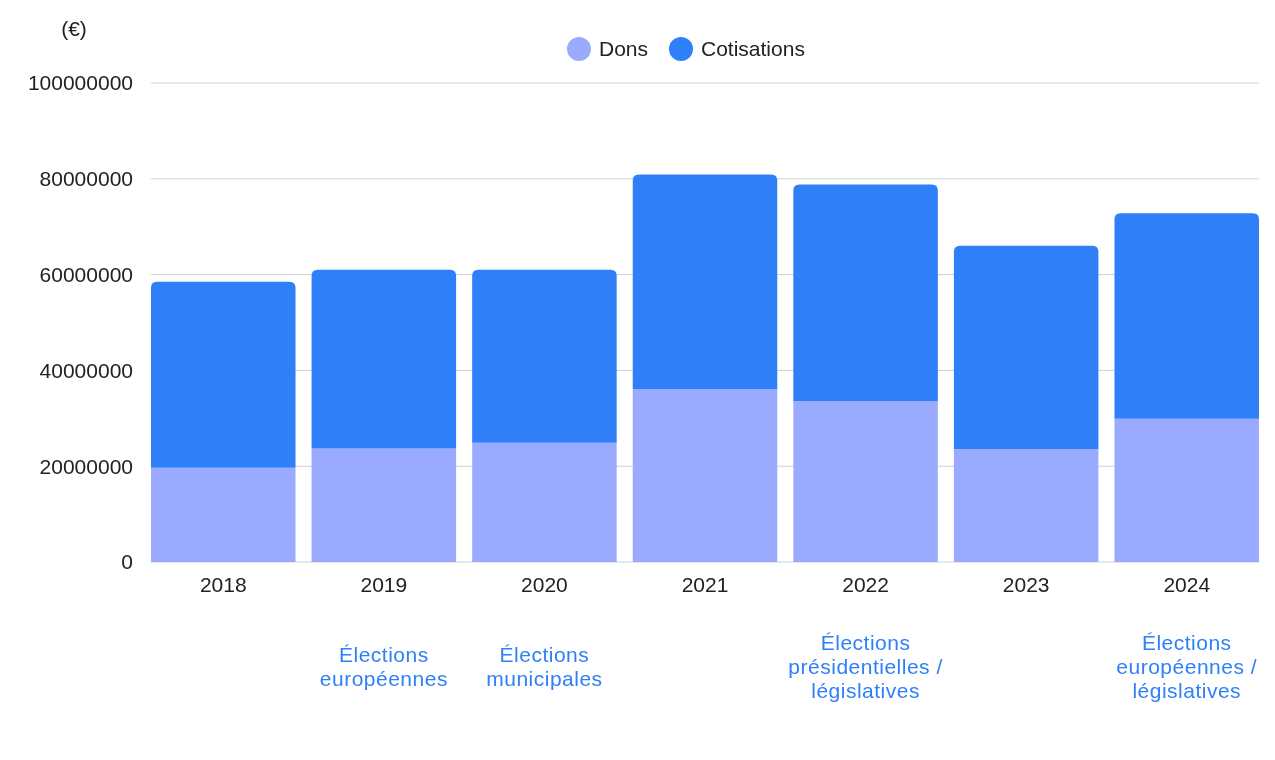 This screenshot has width=1275, height=760. Describe the element at coordinates (1026, 584) in the screenshot. I see `x-tick-label: 2023` at that location.